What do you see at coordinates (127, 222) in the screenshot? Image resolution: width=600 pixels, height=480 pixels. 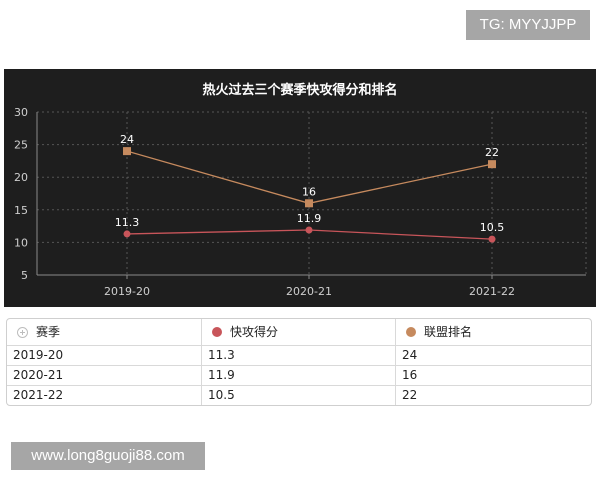 I see `data-label: 11.3` at bounding box center [127, 222].